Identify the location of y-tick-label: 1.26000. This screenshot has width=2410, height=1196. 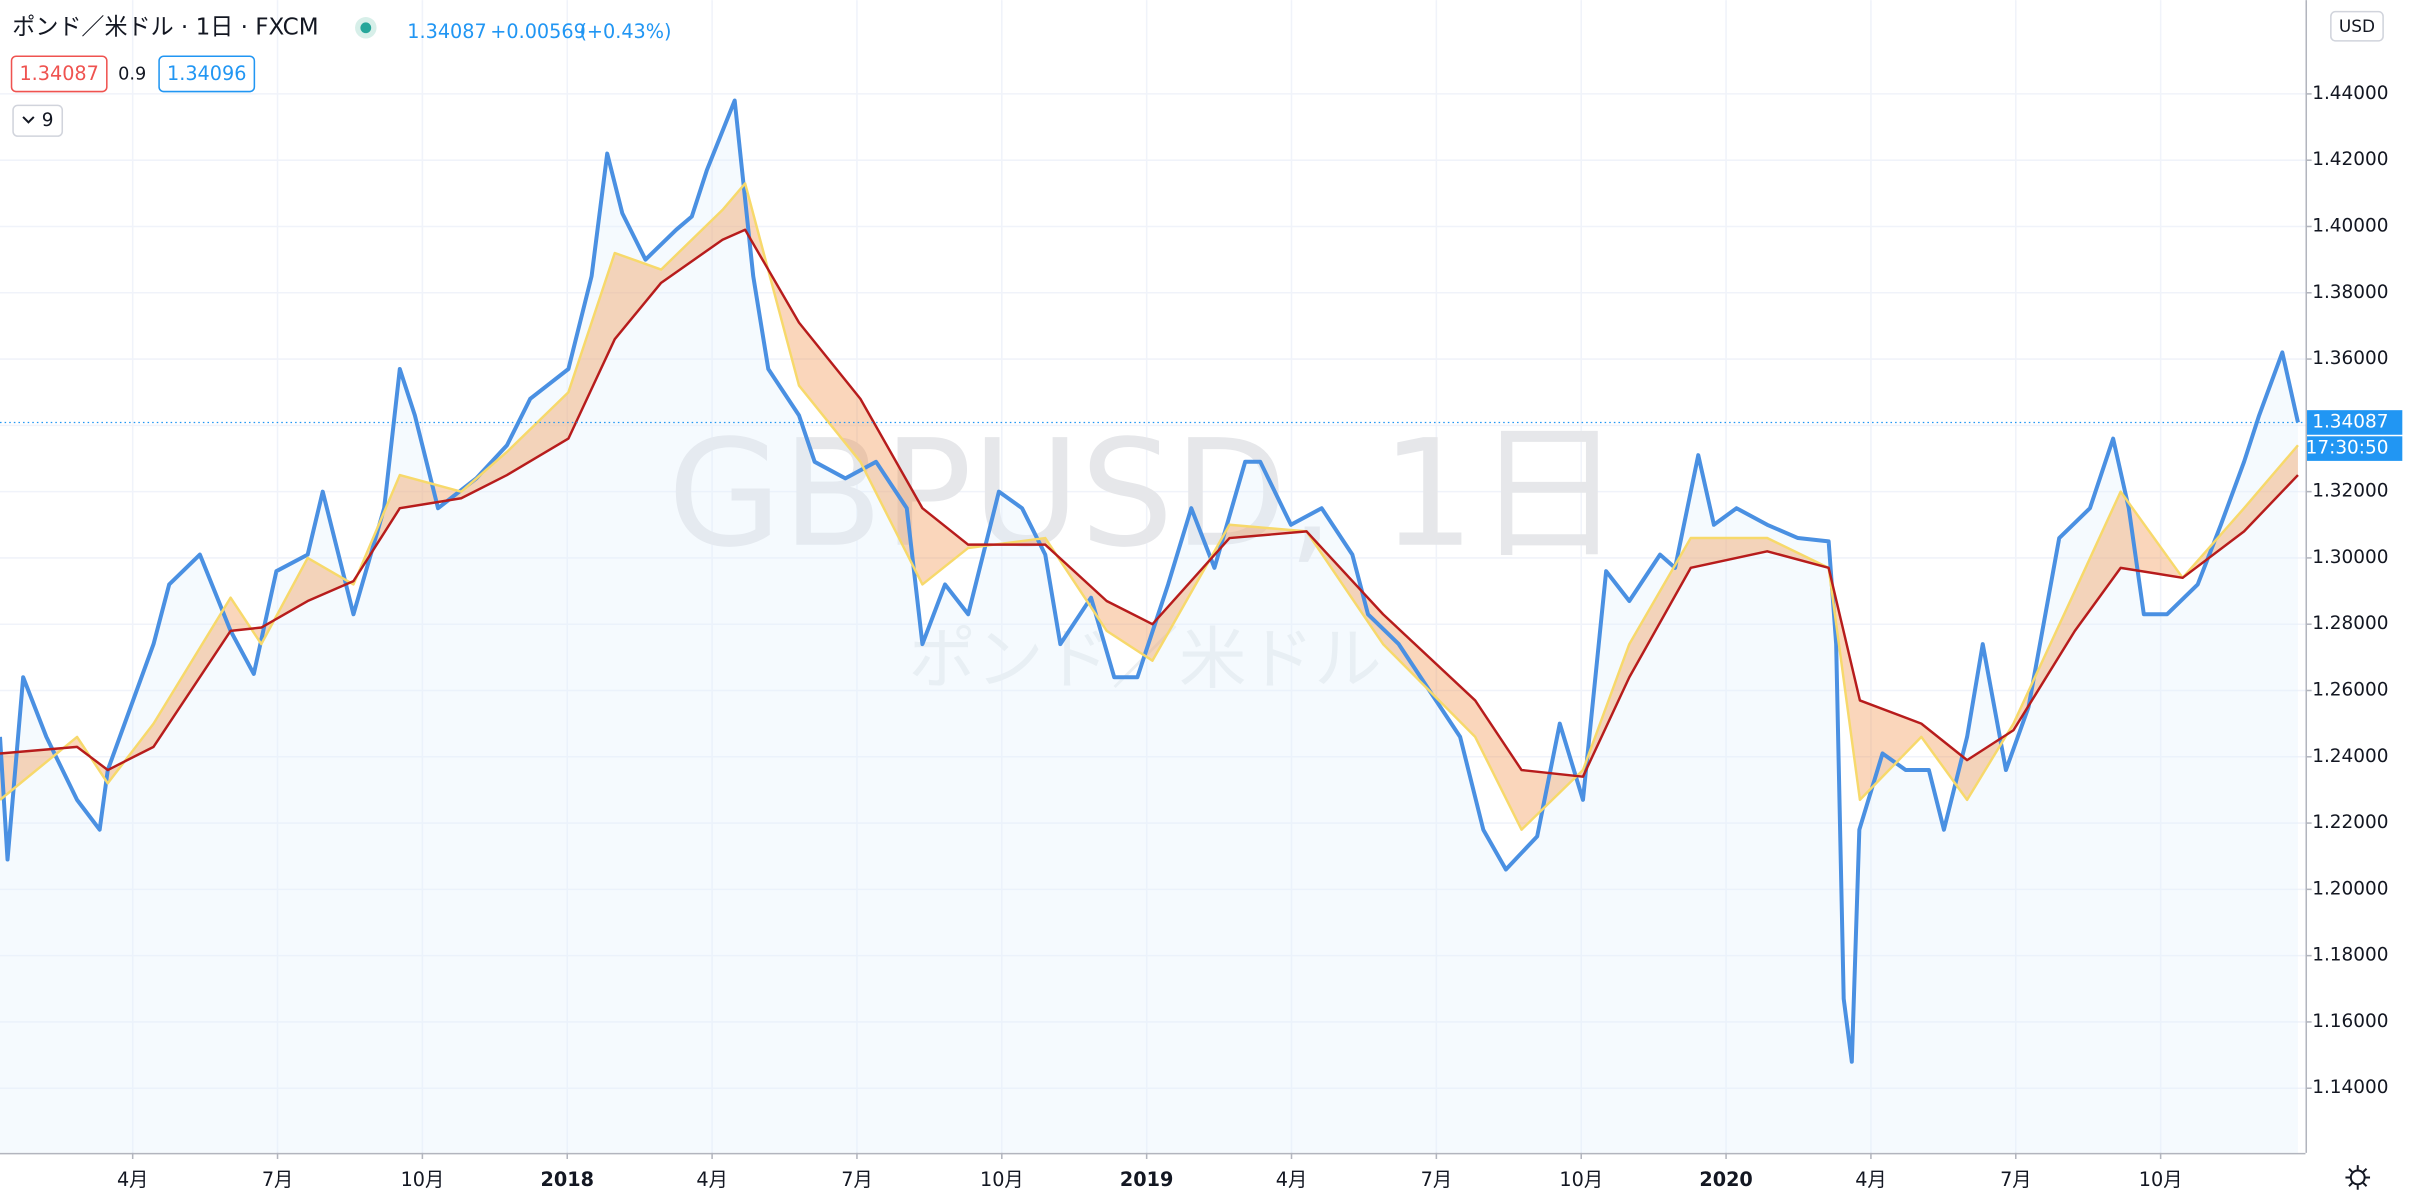
(2350, 689).